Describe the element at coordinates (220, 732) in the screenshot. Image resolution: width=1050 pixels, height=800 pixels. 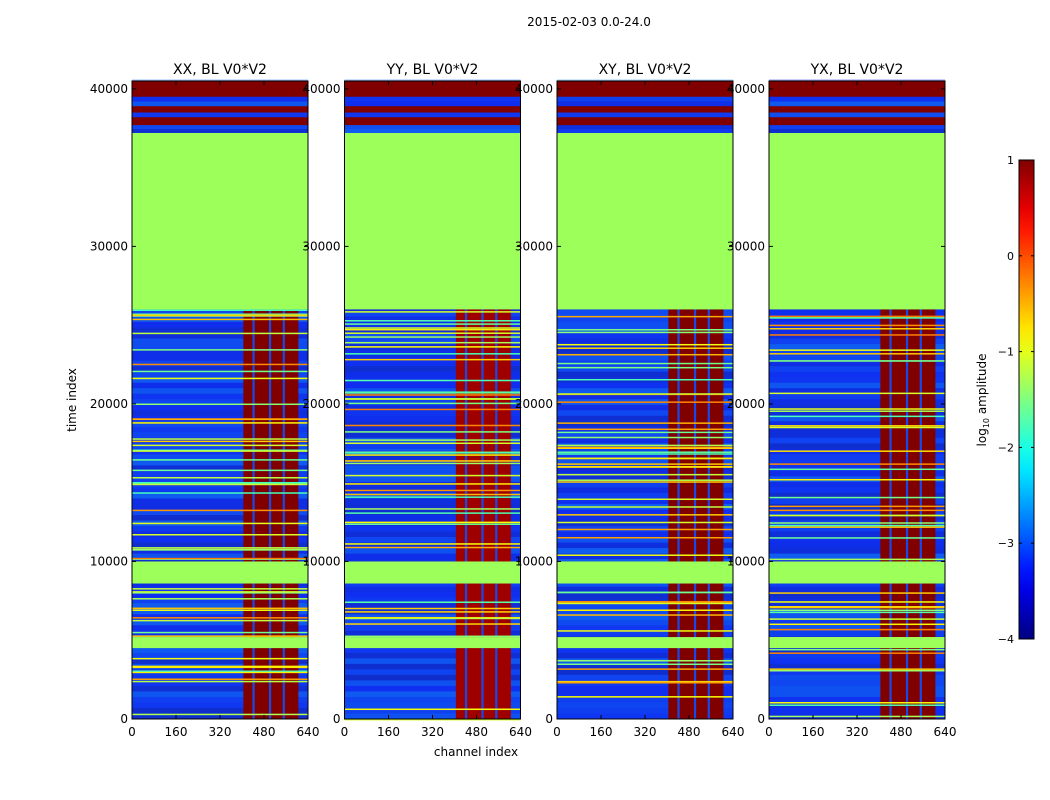
I see `x-tick-label: 320` at that location.